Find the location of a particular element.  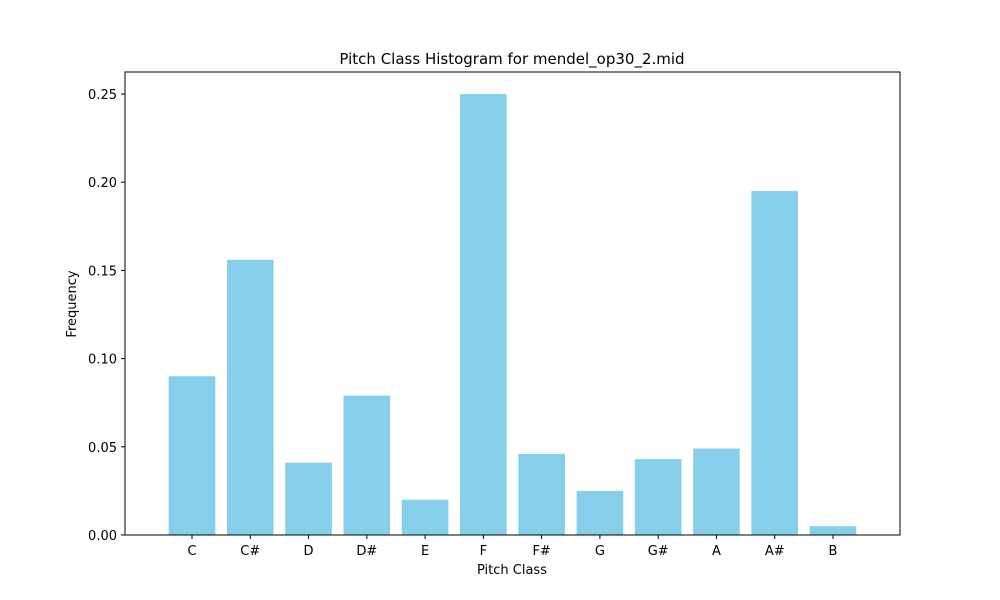

x-tick-label: C is located at coordinates (191, 551).